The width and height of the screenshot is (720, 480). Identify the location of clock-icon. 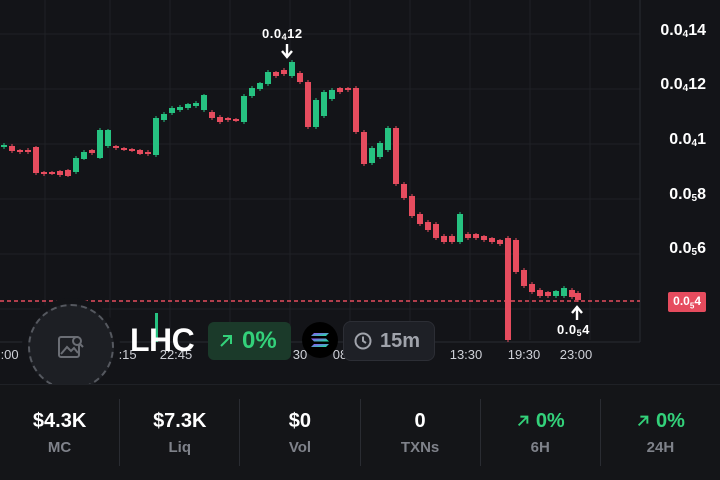
(363, 341).